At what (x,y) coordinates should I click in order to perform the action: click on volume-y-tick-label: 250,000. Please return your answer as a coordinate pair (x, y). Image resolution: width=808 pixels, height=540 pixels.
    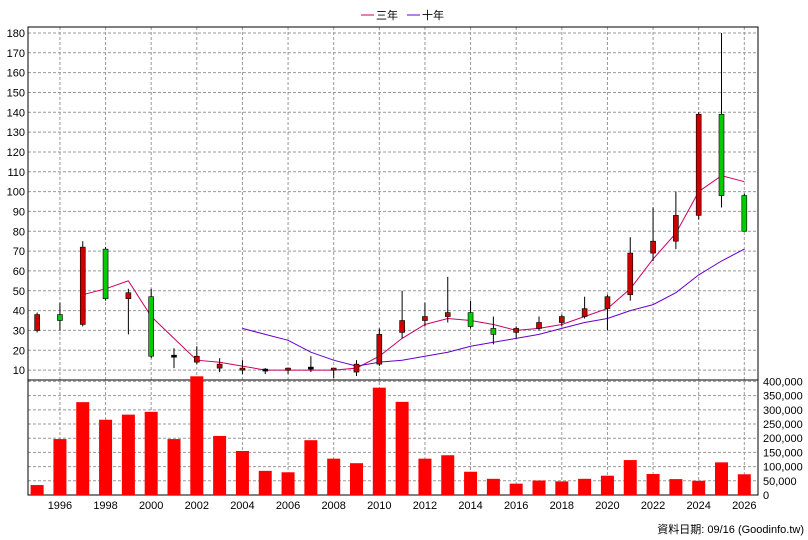
    Looking at the image, I should click on (783, 425).